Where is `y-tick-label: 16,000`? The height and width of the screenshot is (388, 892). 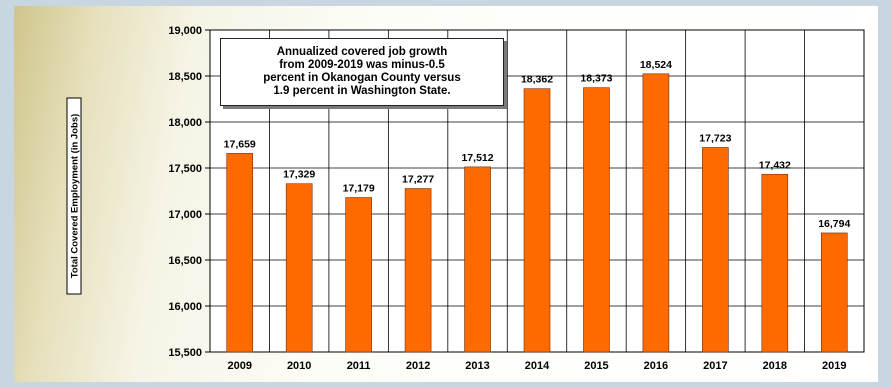 y-tick-label: 16,000 is located at coordinates (185, 307).